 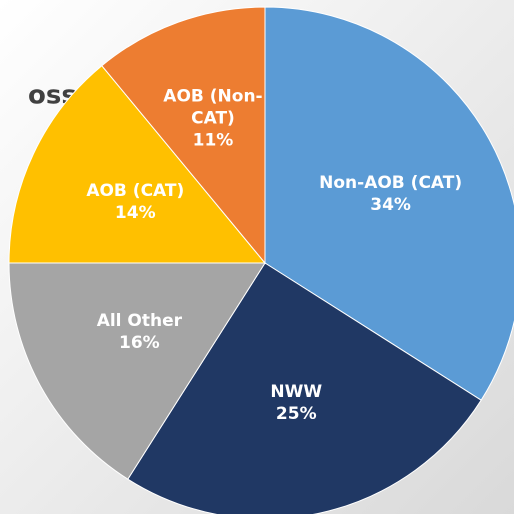 What do you see at coordinates (390, 183) in the screenshot?
I see `slice-label: Non-AOB (CAT)` at bounding box center [390, 183].